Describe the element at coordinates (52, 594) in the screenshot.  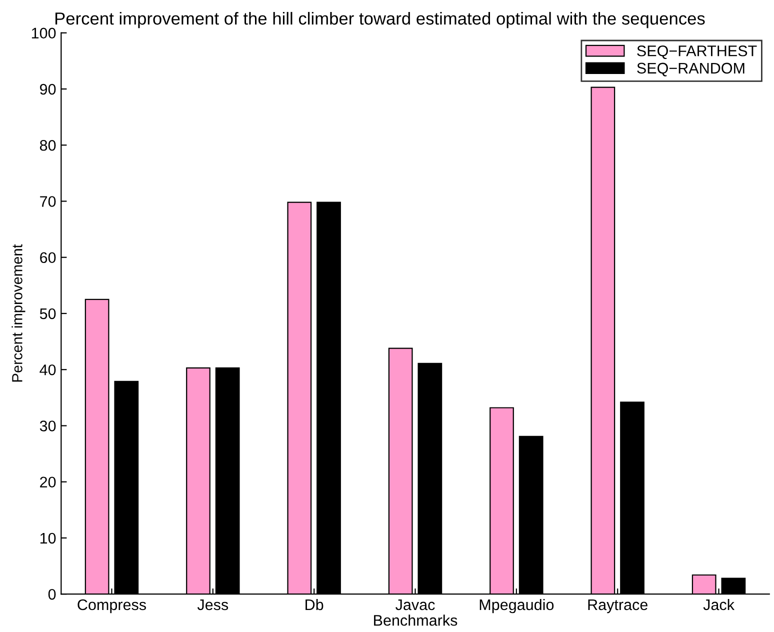
I see `y-tick-label: 0` at that location.